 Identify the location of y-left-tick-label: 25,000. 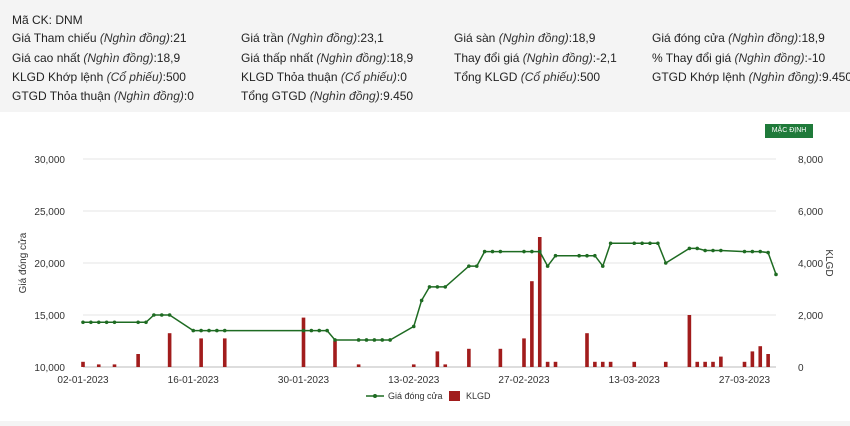
(49, 212).